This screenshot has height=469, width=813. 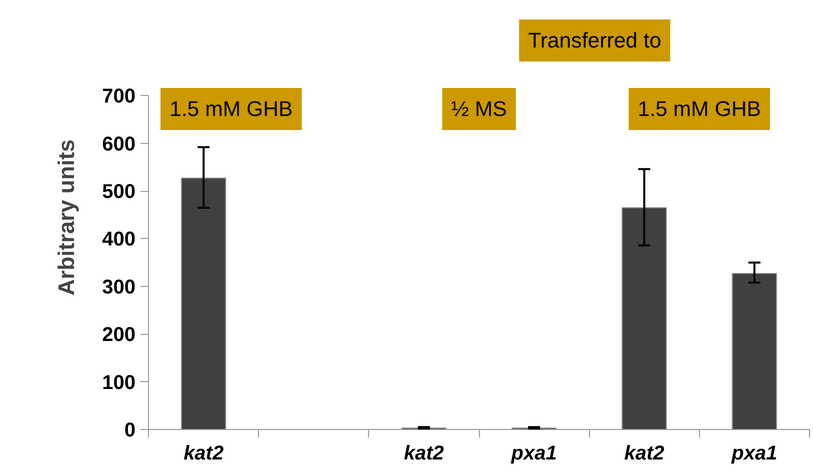 I want to click on text: Transferred to, so click(x=595, y=40).